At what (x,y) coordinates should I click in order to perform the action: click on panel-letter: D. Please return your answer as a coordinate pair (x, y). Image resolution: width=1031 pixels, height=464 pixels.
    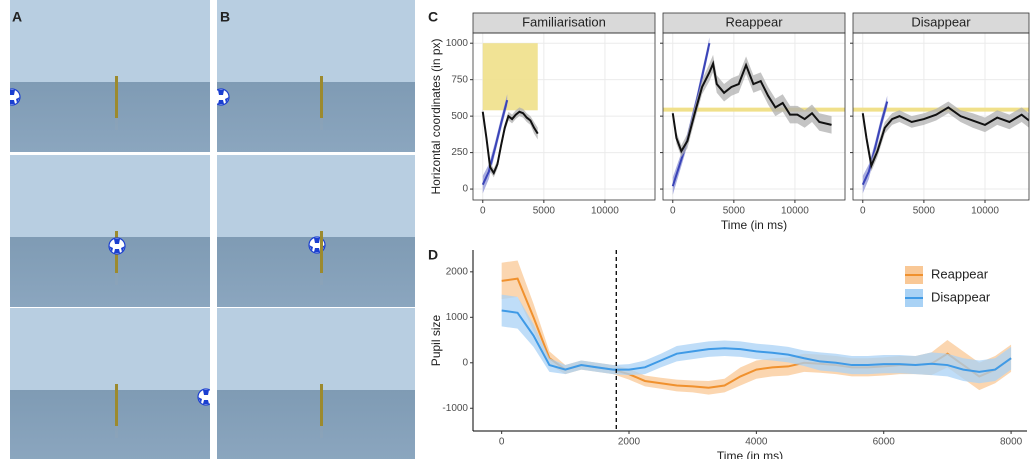
    Looking at the image, I should click on (433, 255).